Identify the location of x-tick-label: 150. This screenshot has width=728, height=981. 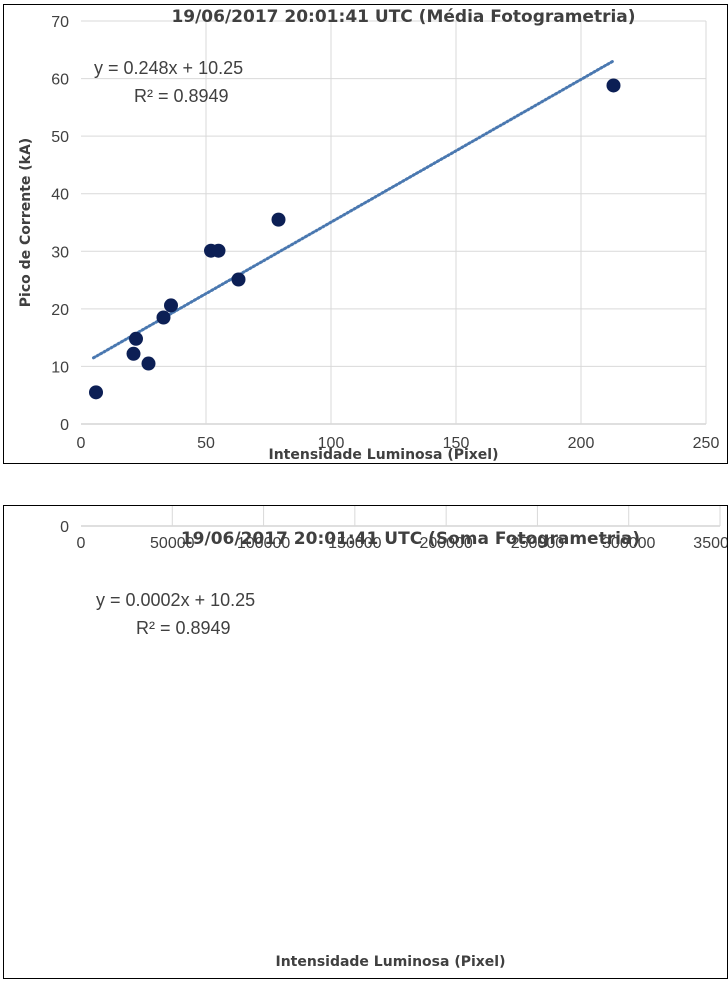
(456, 443).